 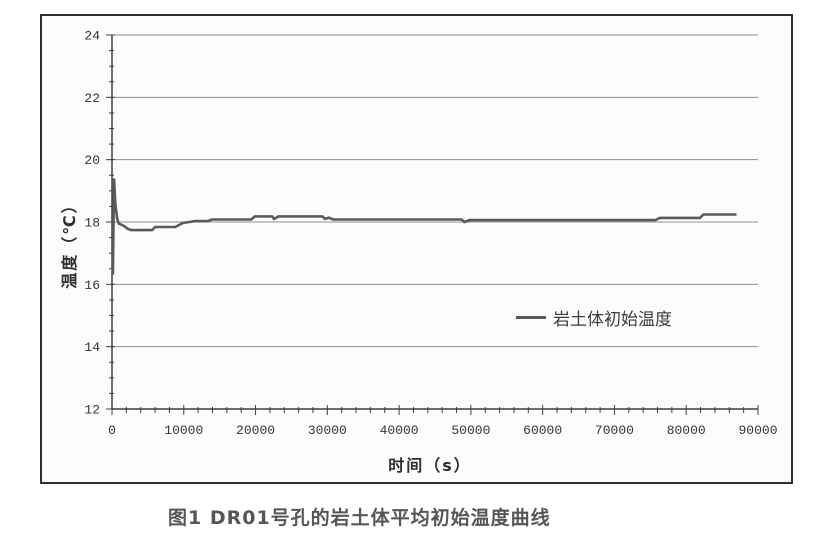 What do you see at coordinates (612, 320) in the screenshot?
I see `legend-label: 岩土体初始温度` at bounding box center [612, 320].